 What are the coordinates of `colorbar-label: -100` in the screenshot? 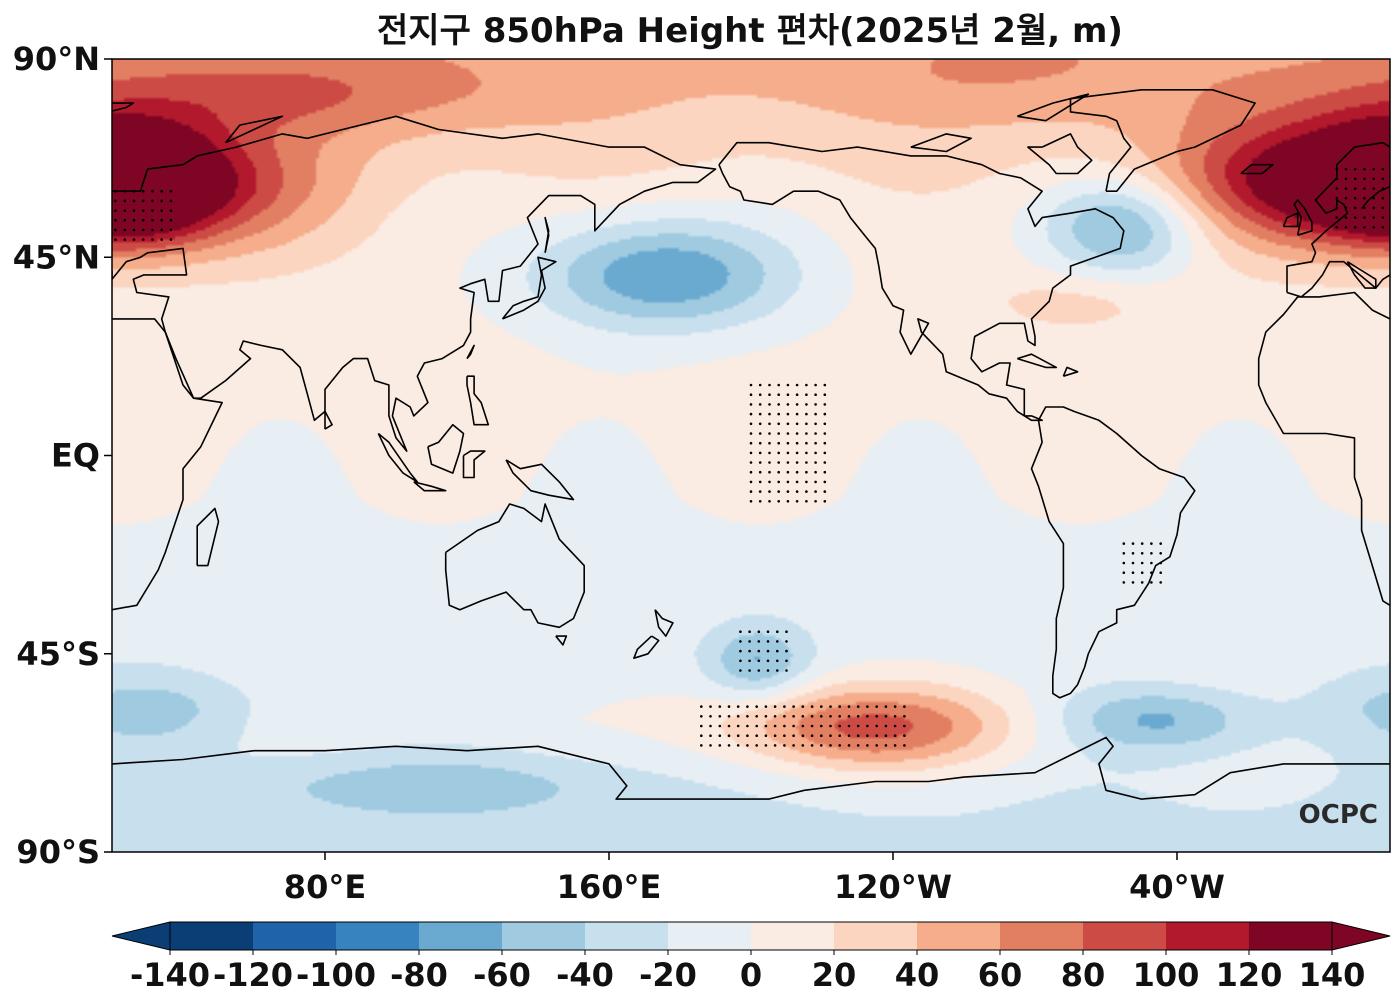 It's located at (336, 975).